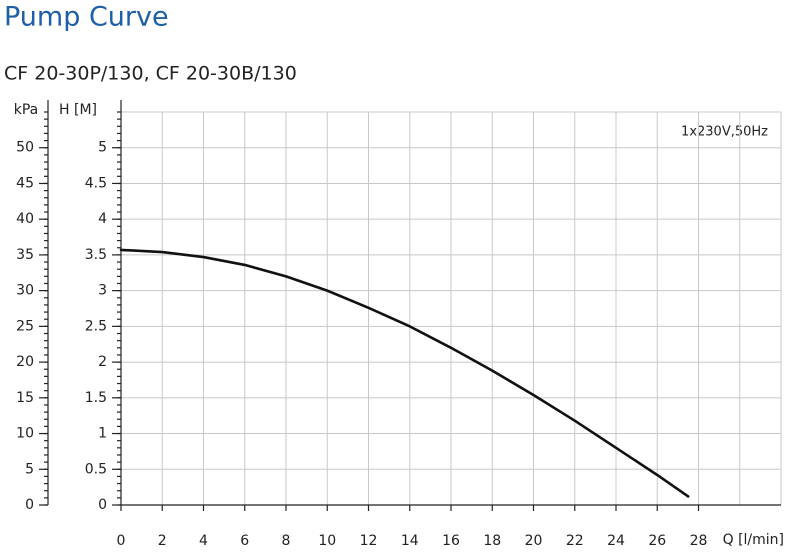 The image size is (795, 553). What do you see at coordinates (102, 505) in the screenshot?
I see `y-tick-label: 0` at bounding box center [102, 505].